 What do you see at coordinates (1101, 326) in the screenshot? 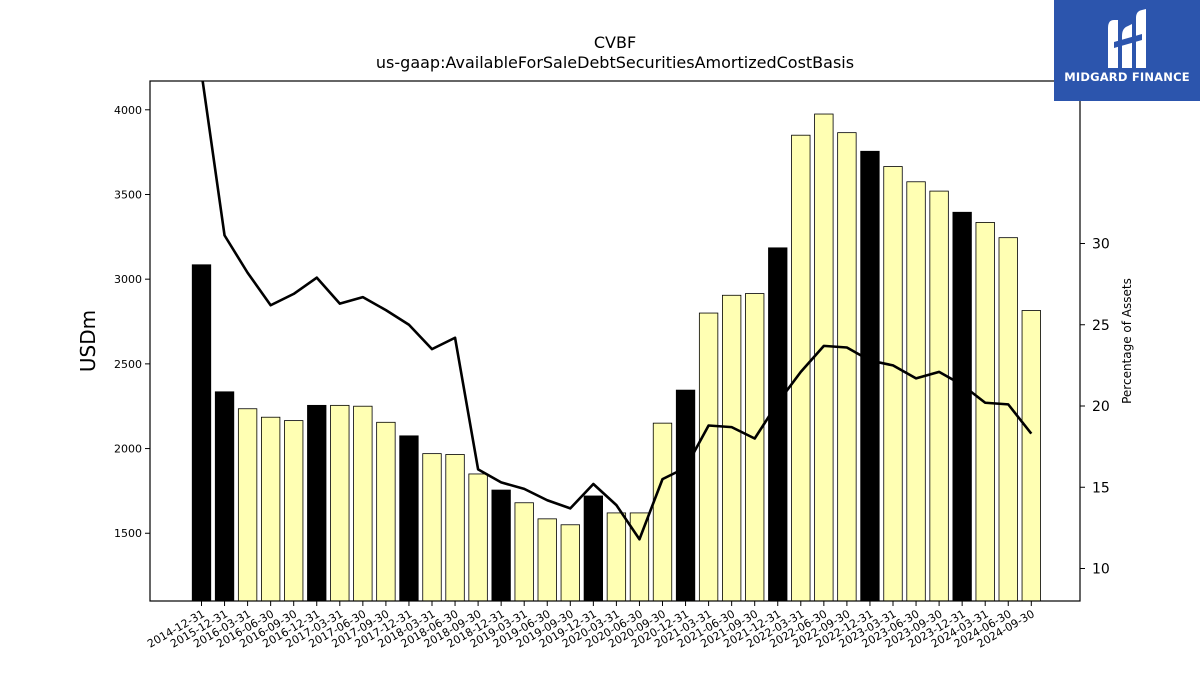
I see `y2-tick-label: 25` at bounding box center [1101, 326].